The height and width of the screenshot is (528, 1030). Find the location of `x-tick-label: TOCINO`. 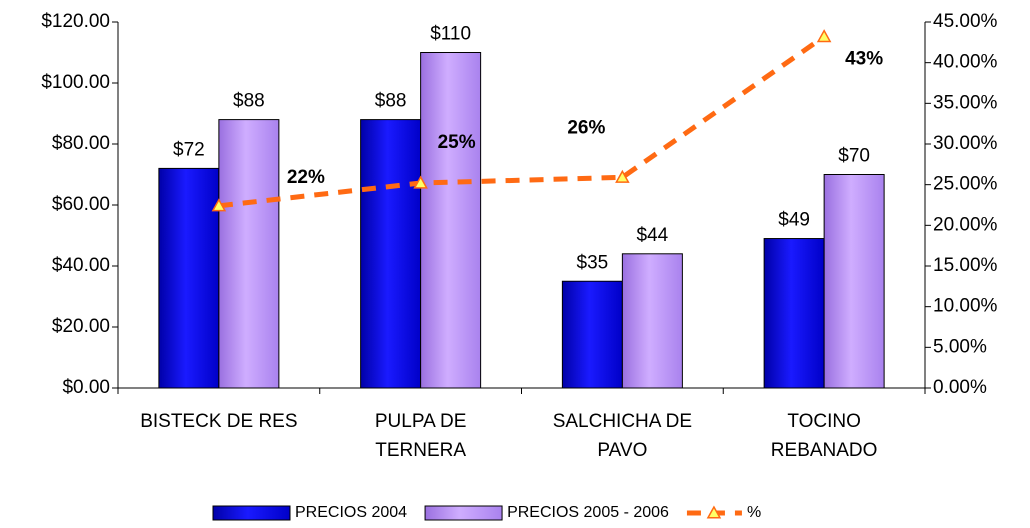

x-tick-label: TOCINO is located at coordinates (824, 421).